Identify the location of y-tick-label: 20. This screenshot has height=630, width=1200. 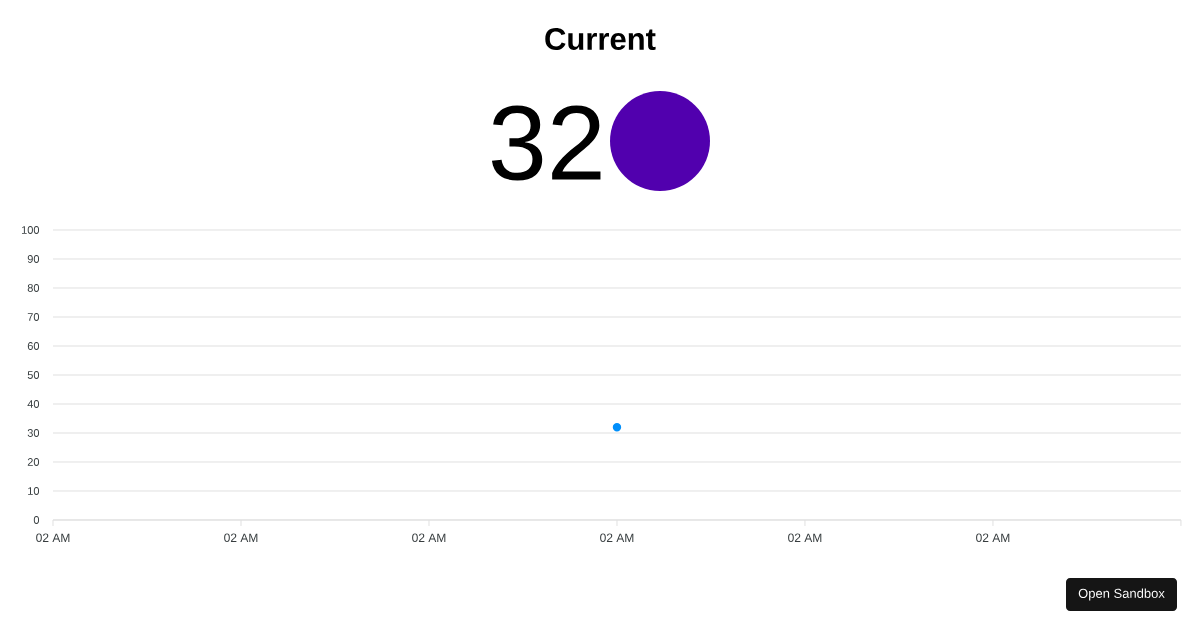
(33, 462).